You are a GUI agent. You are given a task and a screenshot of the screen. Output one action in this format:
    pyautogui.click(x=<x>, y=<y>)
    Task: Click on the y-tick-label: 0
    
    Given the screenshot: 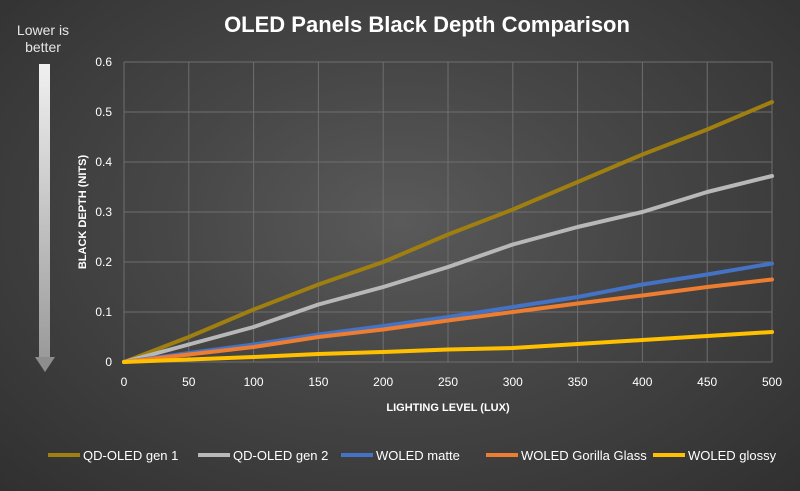 What is the action you would take?
    pyautogui.click(x=108, y=362)
    